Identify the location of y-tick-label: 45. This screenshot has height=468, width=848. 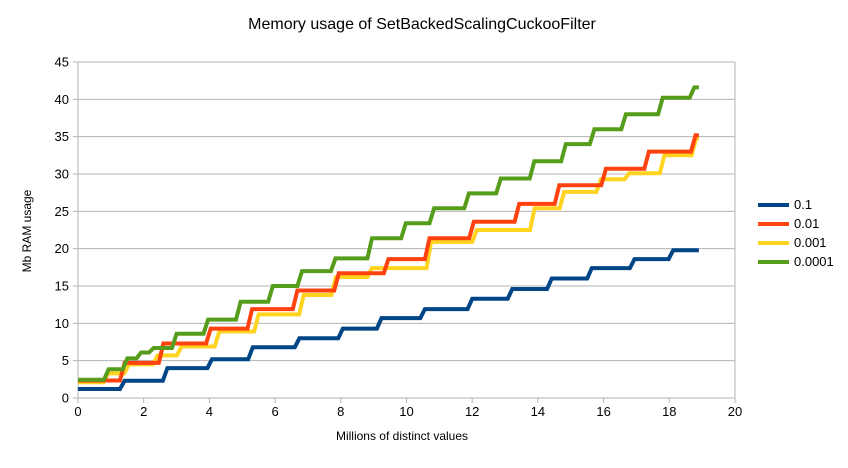
(62, 62).